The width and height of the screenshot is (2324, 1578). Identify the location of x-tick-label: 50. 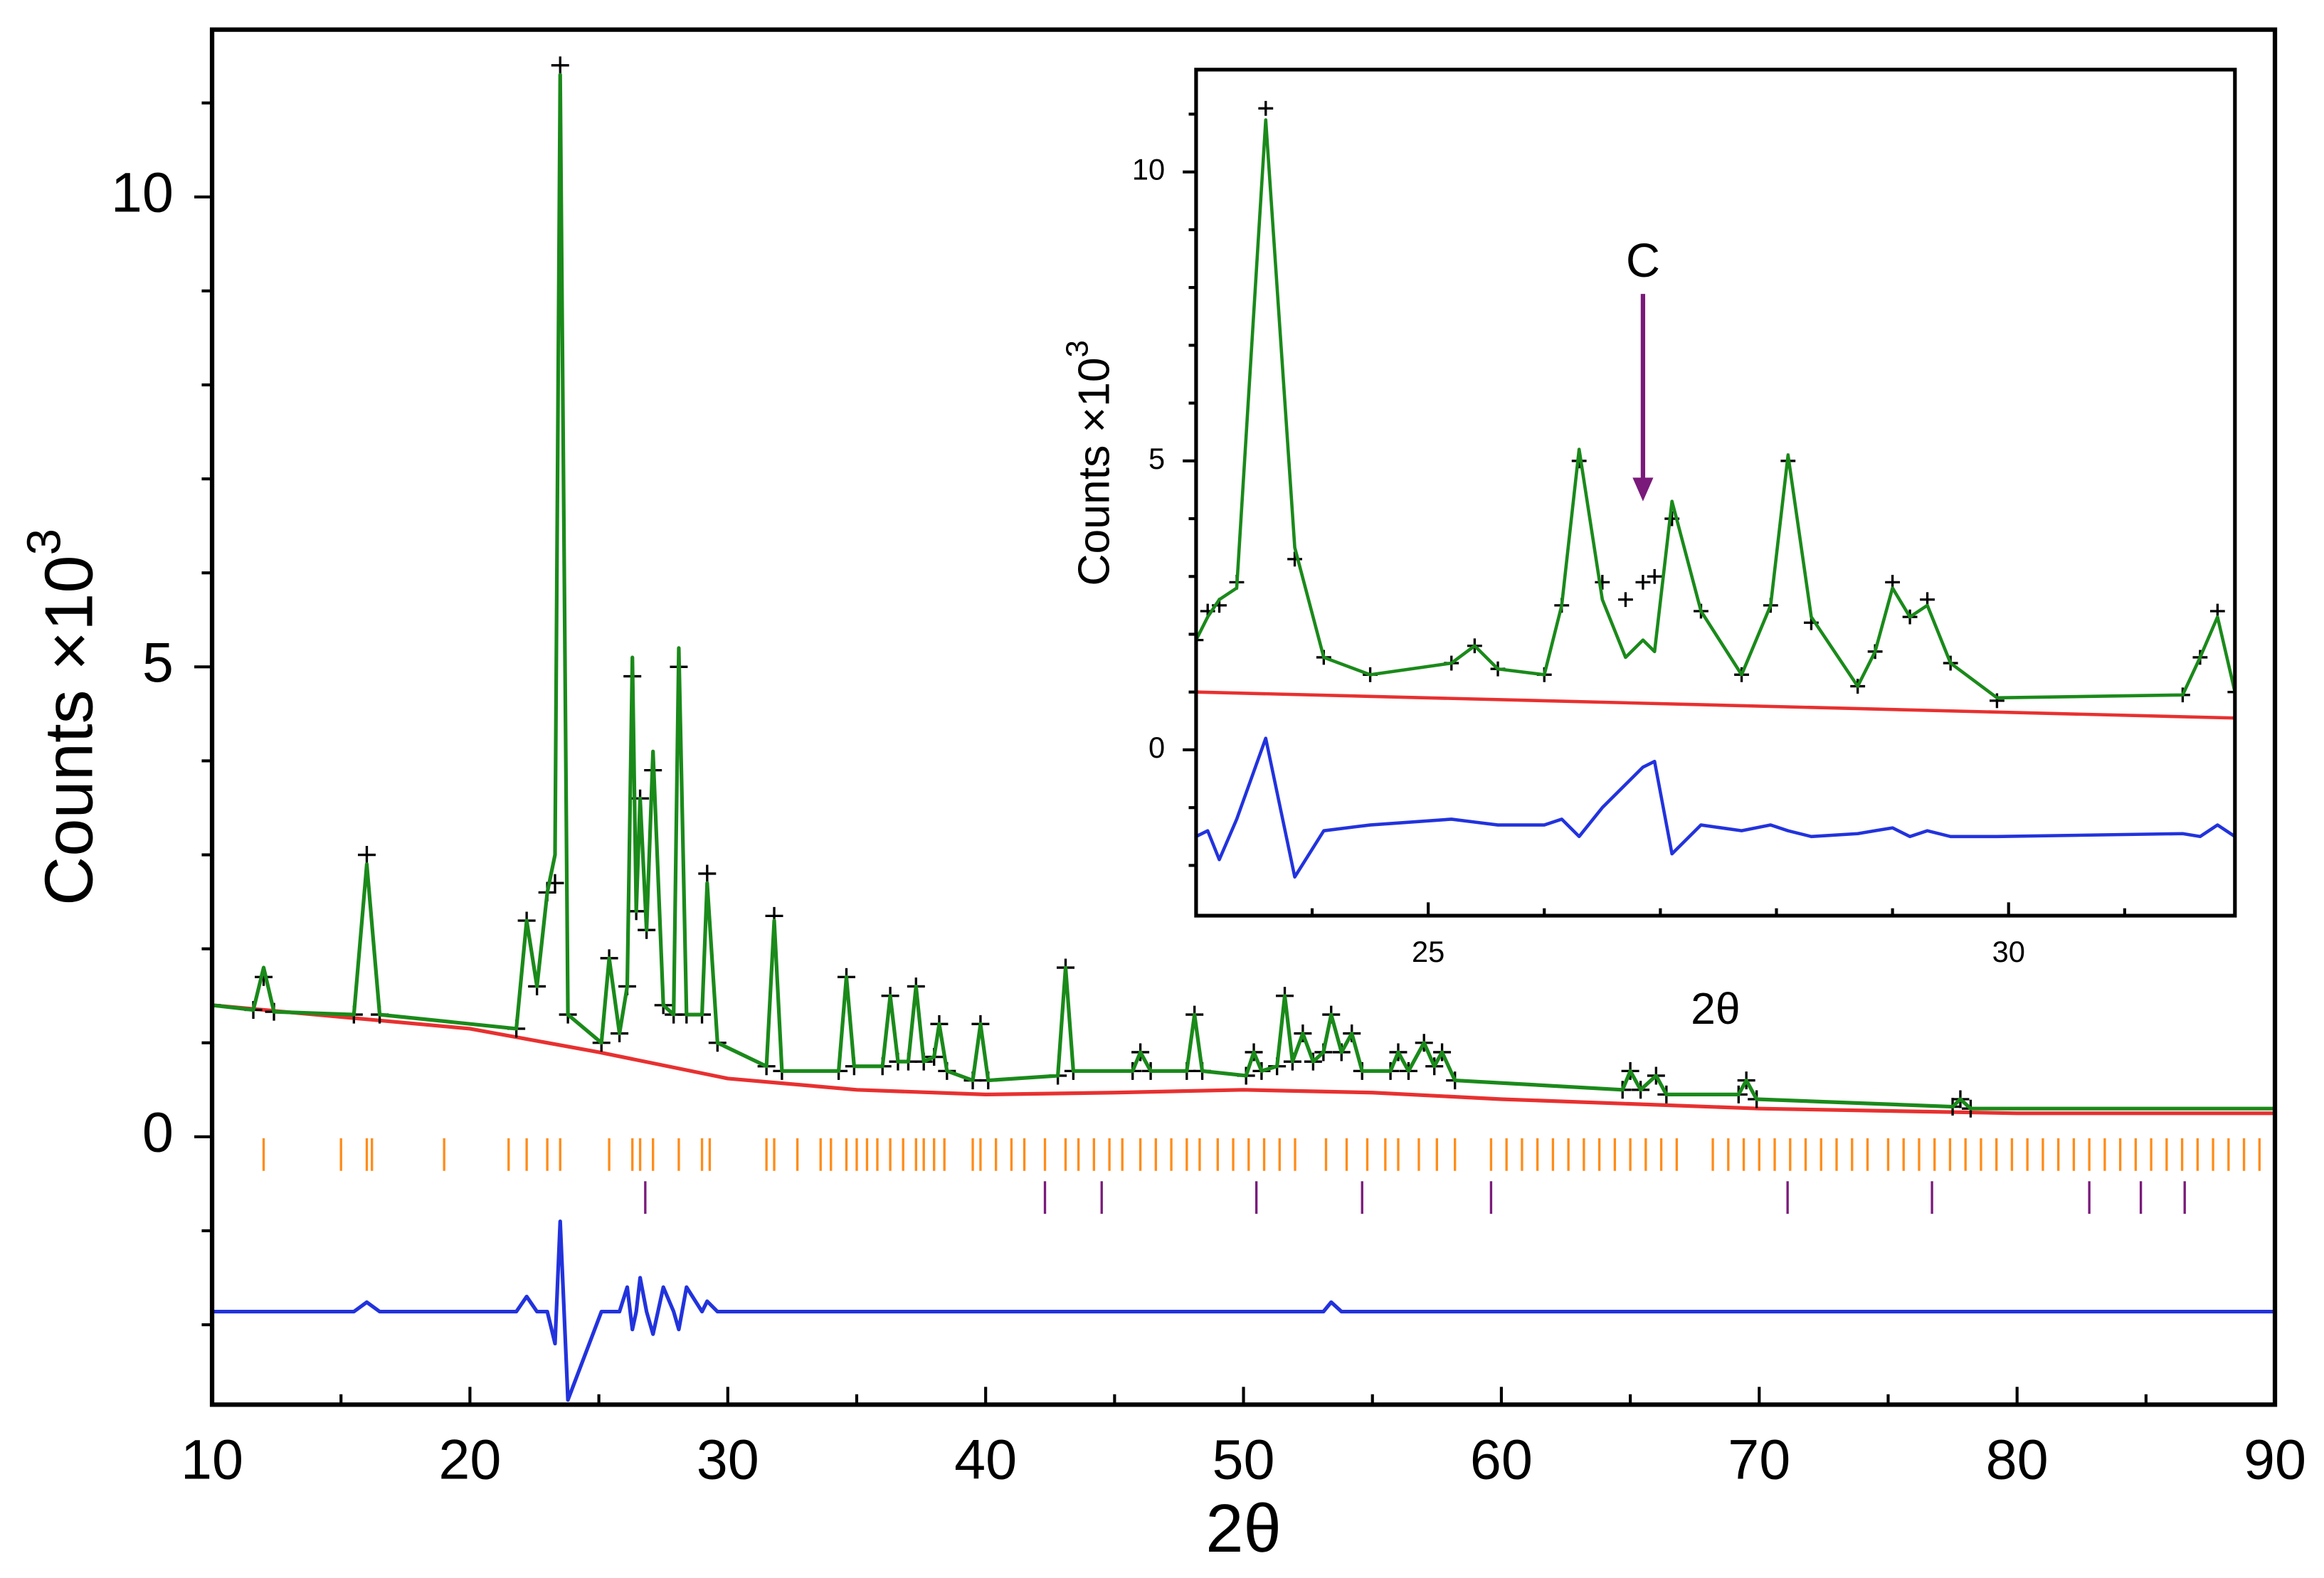
(1244, 1459).